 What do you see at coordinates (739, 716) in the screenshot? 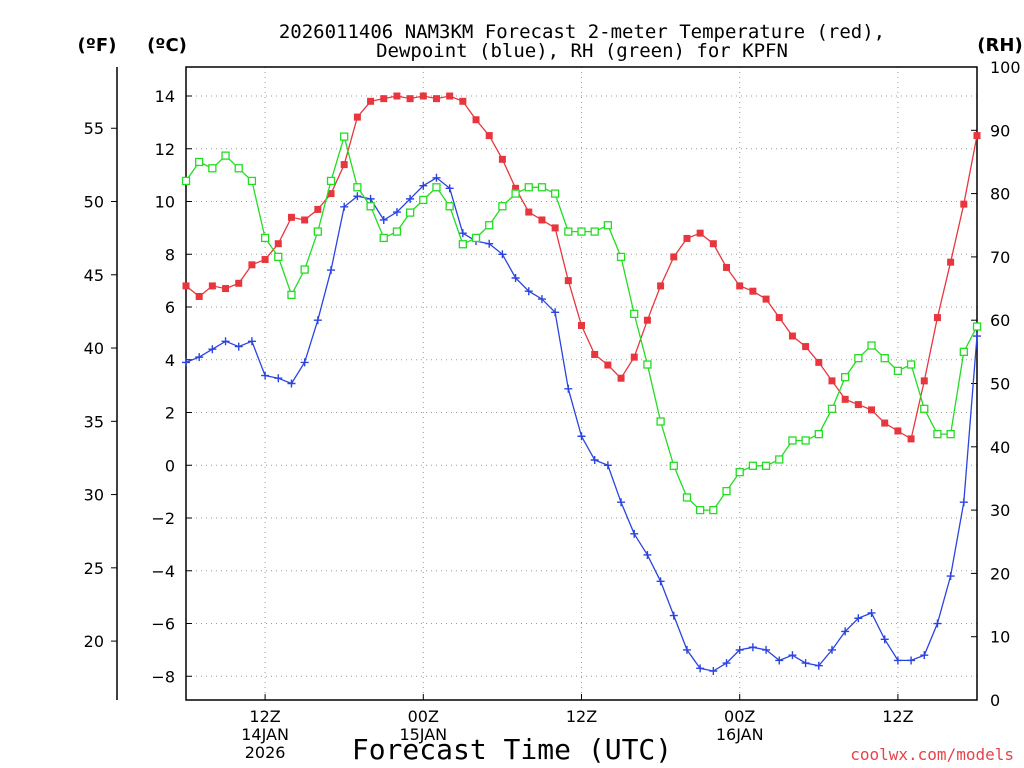
I see `x-tick-label: 00Z` at bounding box center [739, 716].